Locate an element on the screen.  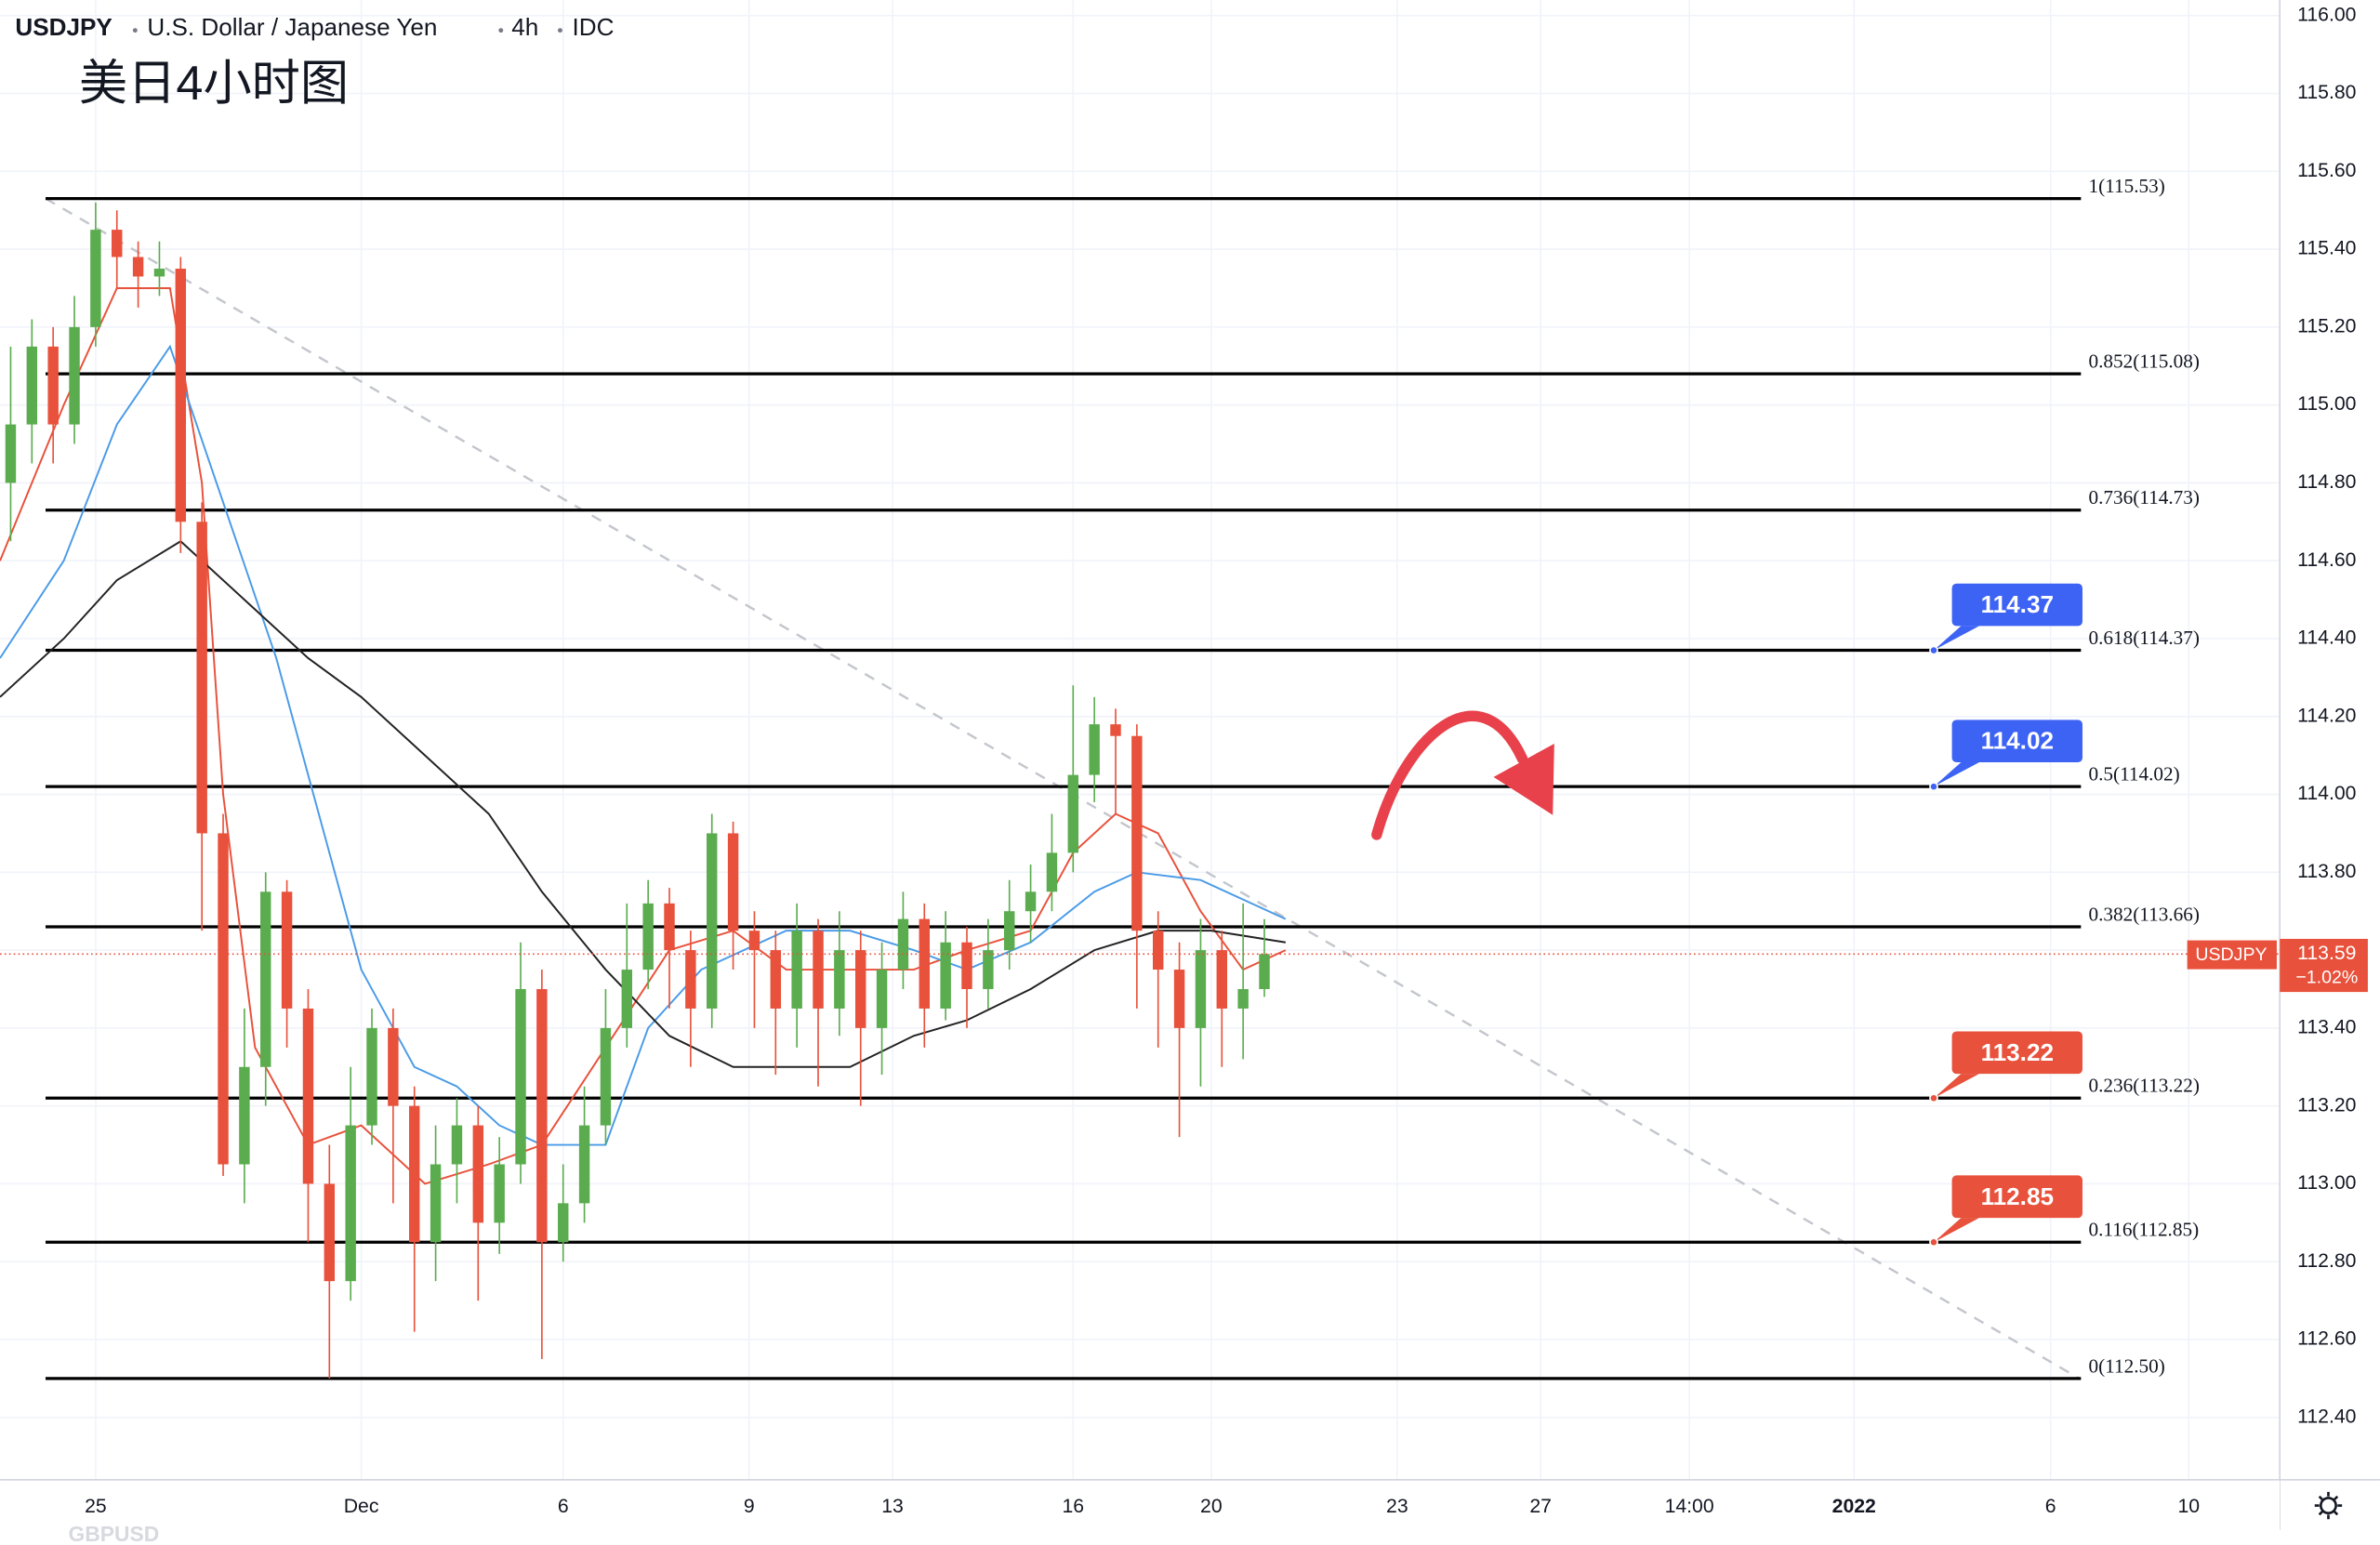
symbol-tag is located at coordinates (2232, 955).